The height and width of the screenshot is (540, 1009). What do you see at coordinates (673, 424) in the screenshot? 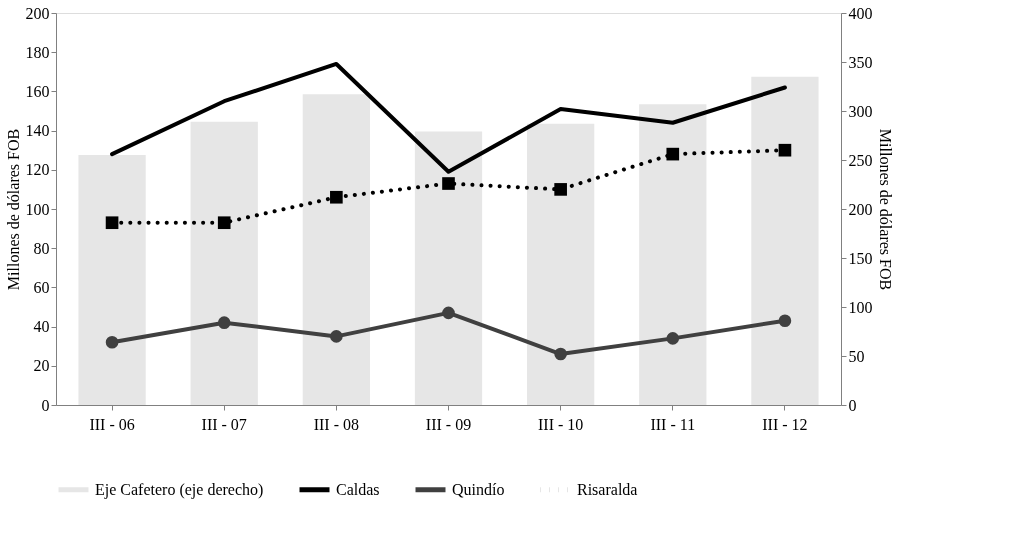
I see `x-tick-label: III - 11` at bounding box center [673, 424].